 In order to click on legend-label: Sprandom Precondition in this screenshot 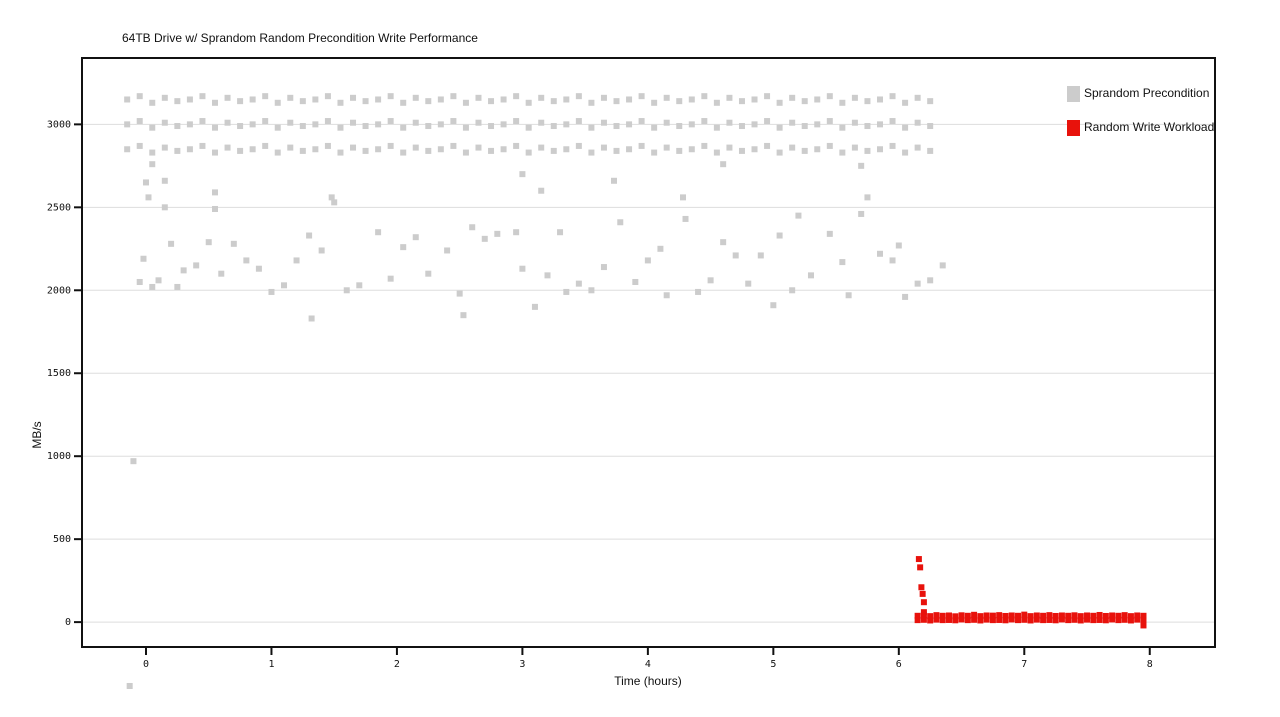, I will do `click(1146, 93)`.